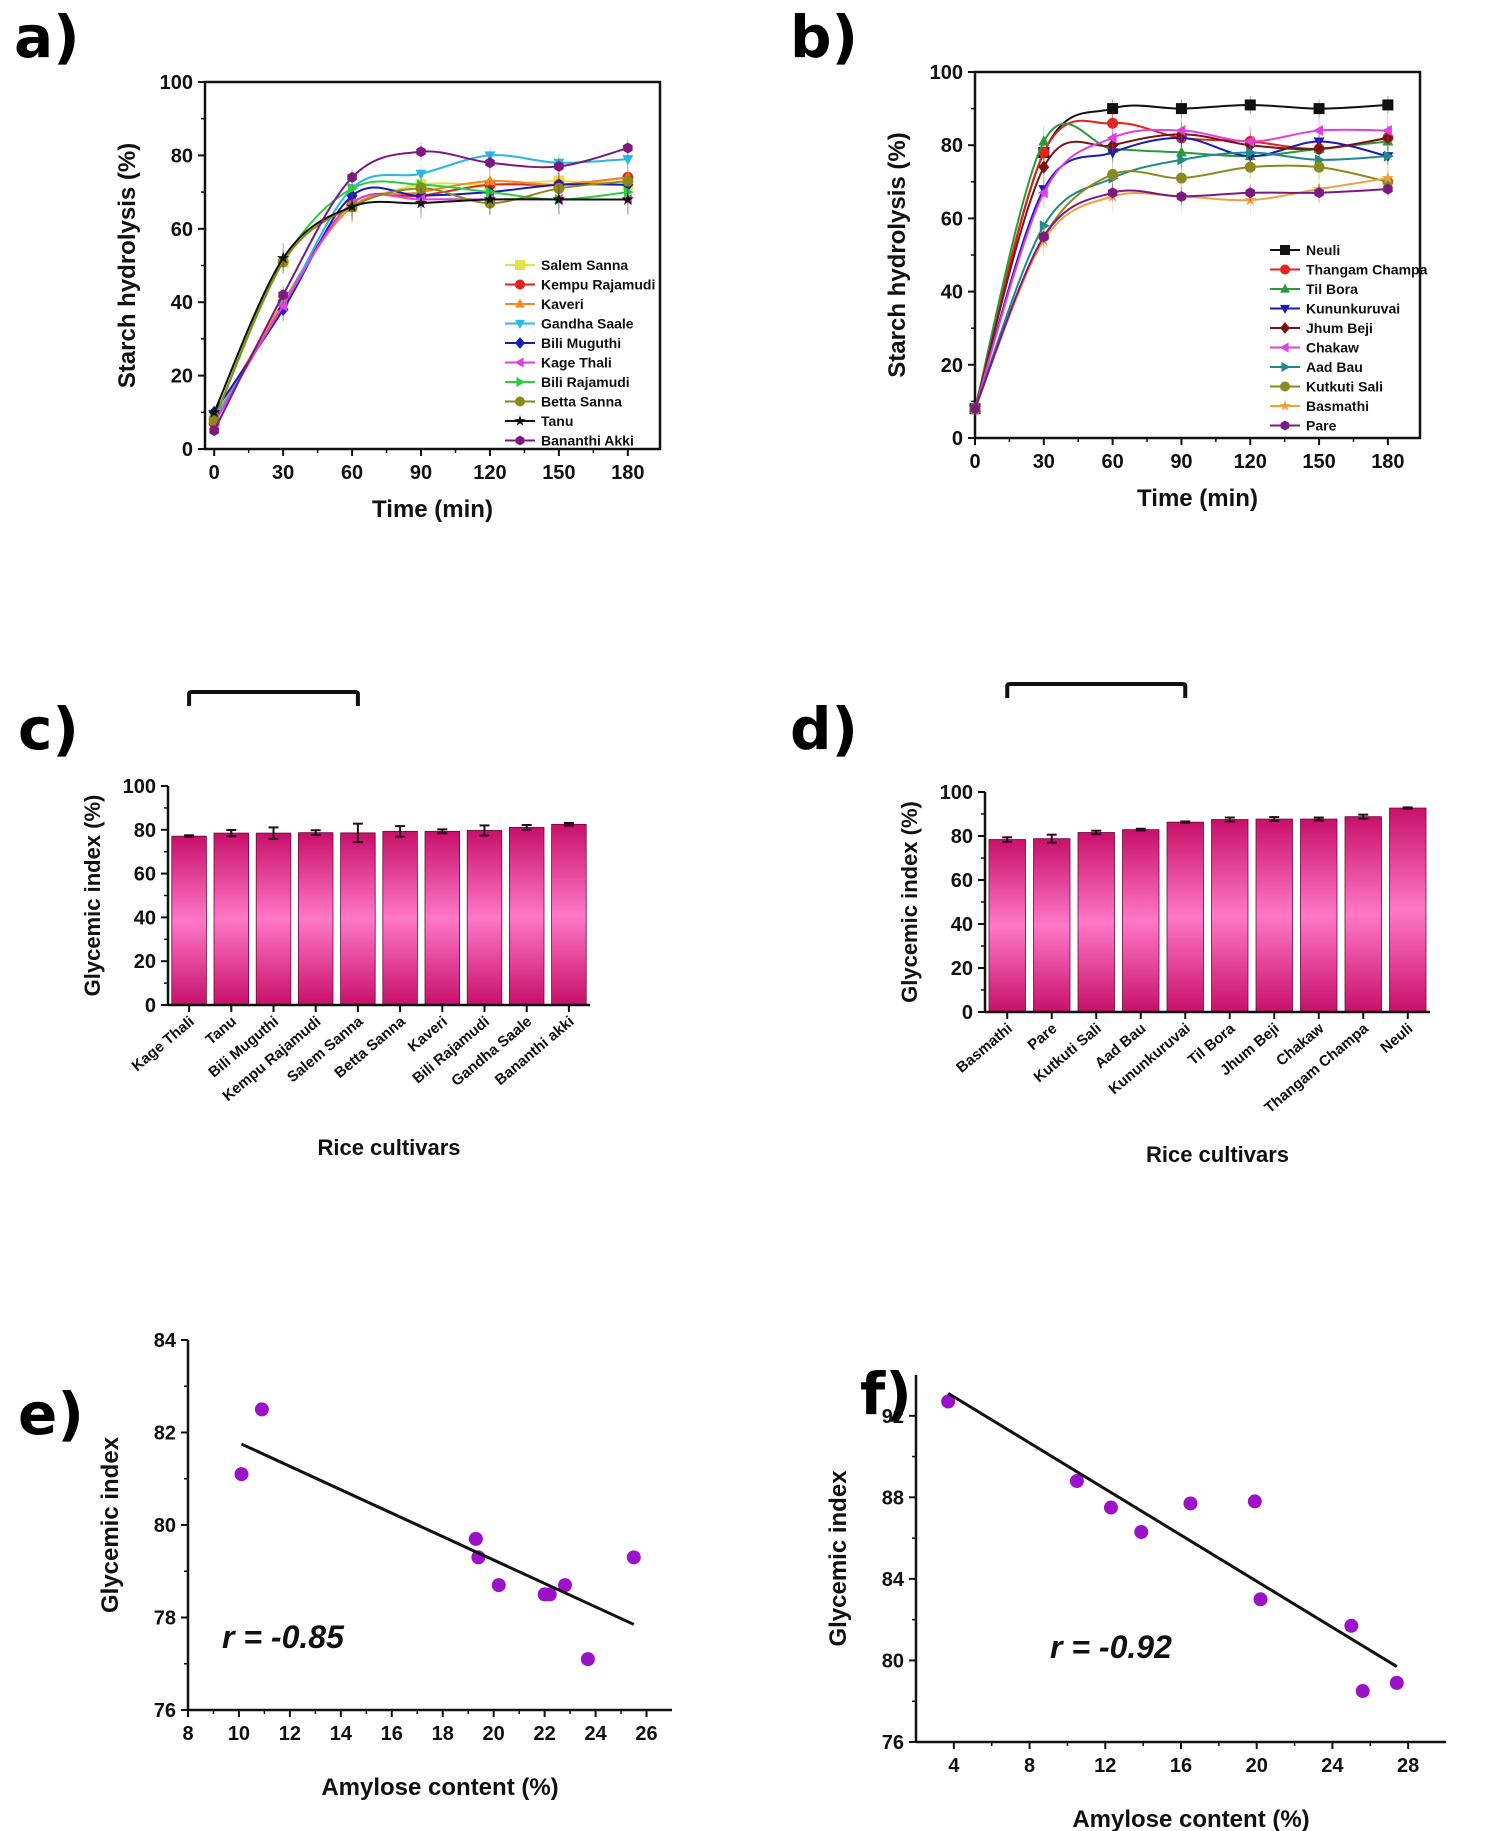 The image size is (1491, 1831). Describe the element at coordinates (290, 1734) in the screenshot. I see `x-tick-label: 12` at that location.